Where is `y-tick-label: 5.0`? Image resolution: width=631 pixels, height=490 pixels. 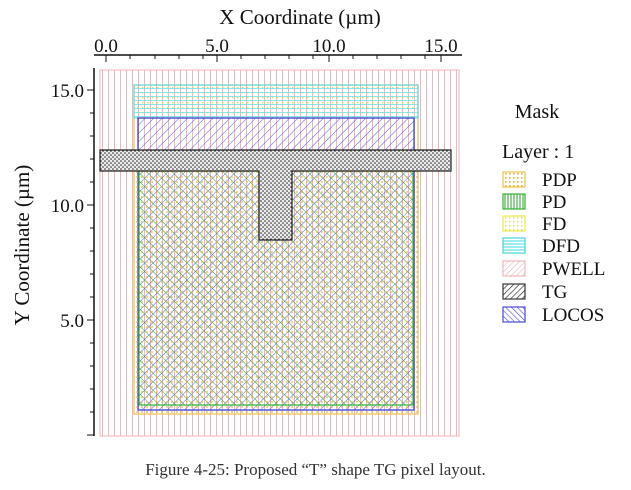 y-tick-label: 5.0 is located at coordinates (72, 321).